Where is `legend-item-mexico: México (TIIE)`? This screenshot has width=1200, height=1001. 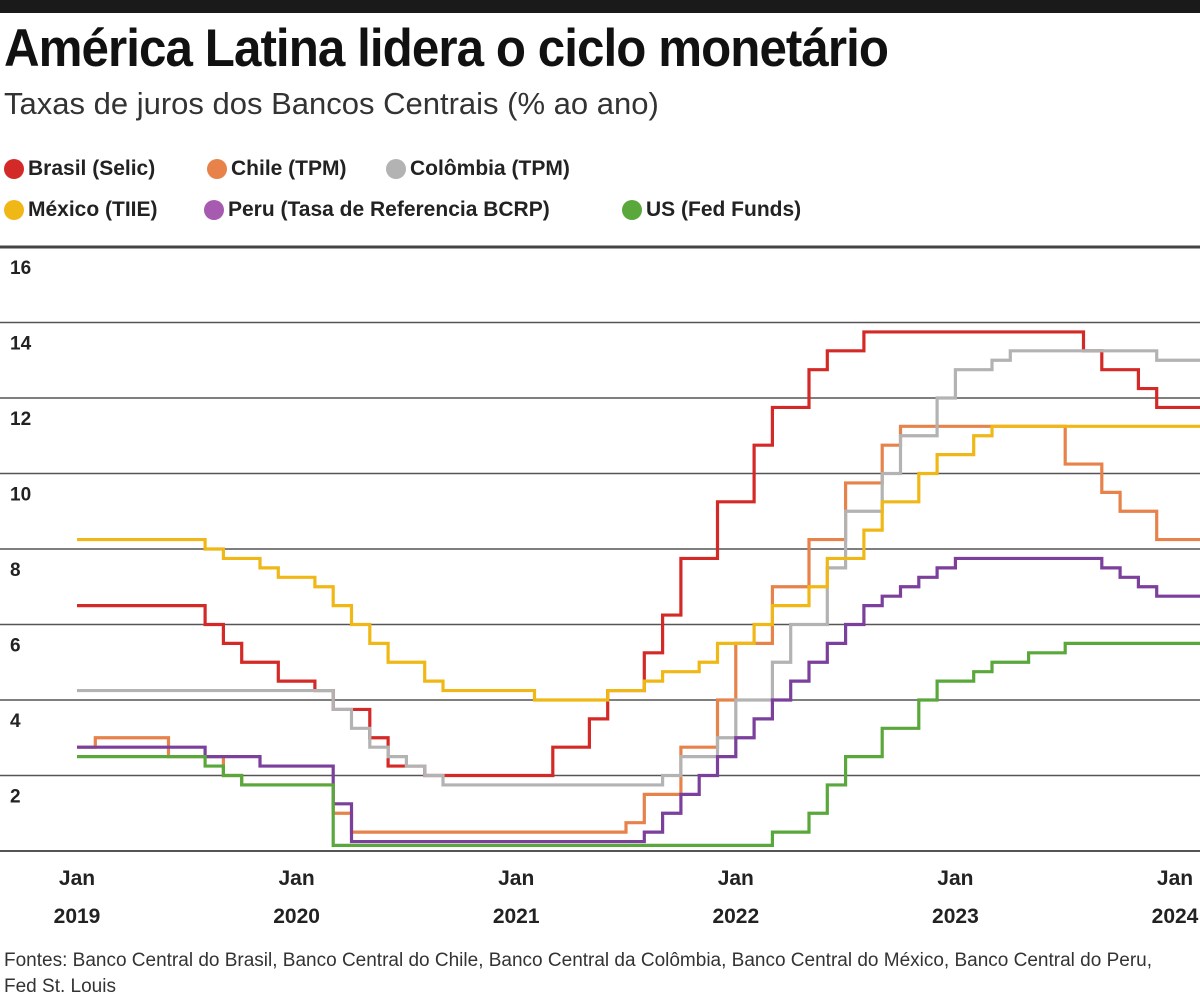
legend-item-mexico: México (TIIE) is located at coordinates (81, 210).